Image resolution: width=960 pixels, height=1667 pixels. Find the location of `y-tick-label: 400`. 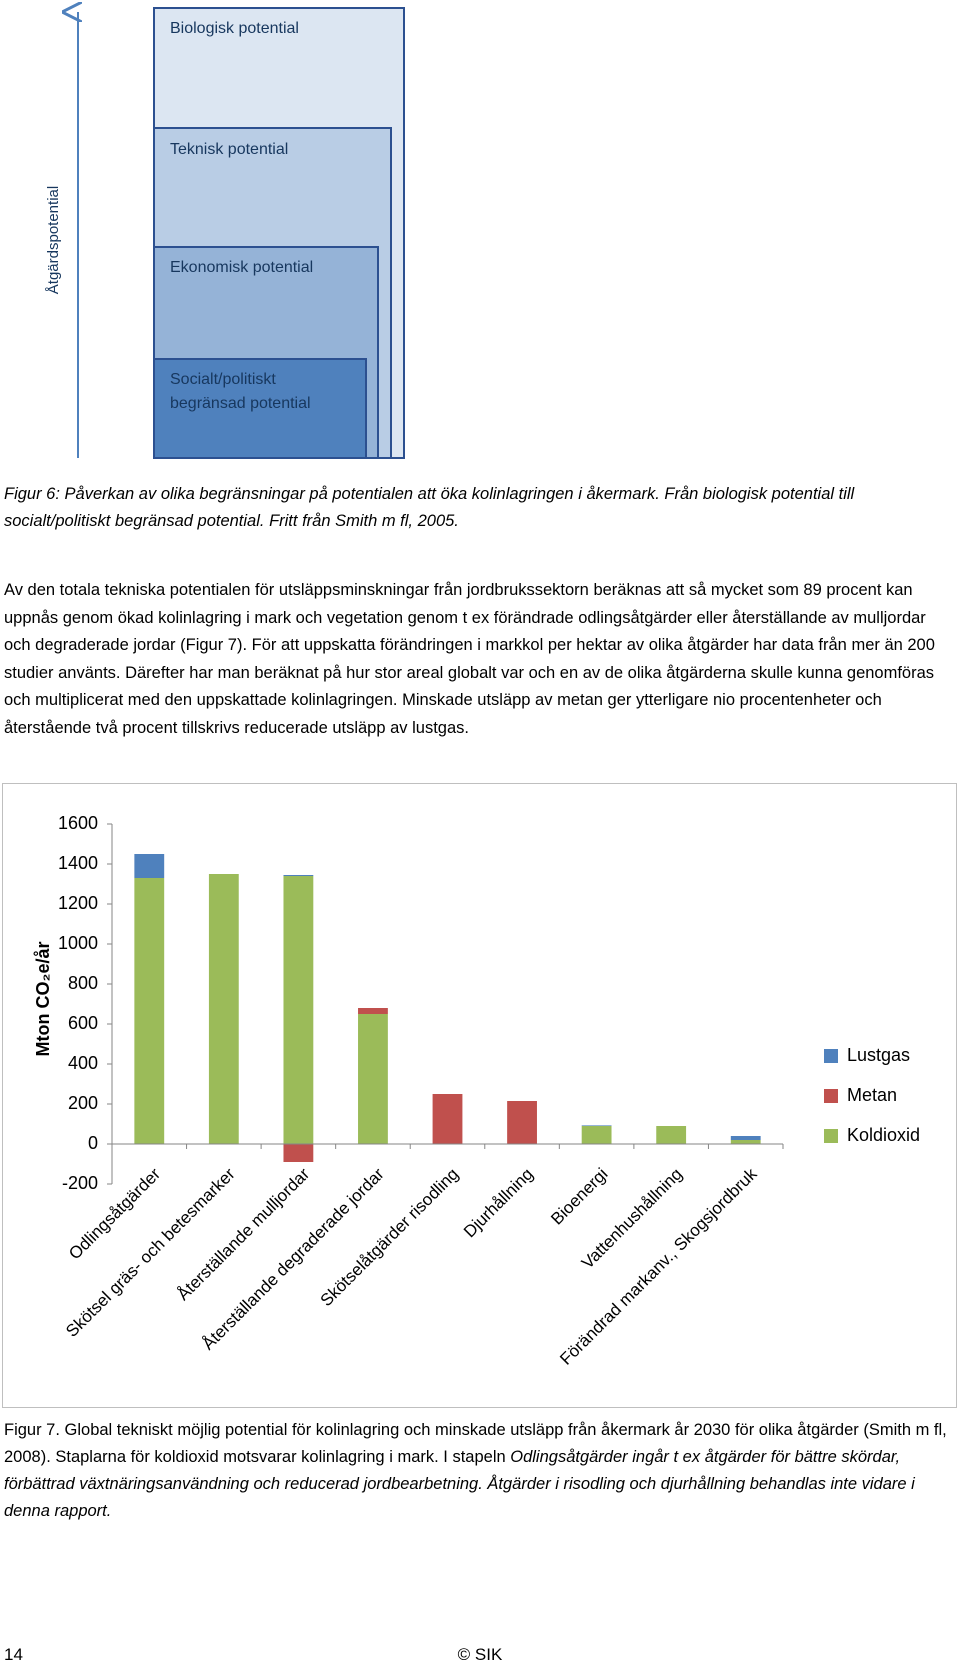

y-tick-label: 400 is located at coordinates (83, 1063).